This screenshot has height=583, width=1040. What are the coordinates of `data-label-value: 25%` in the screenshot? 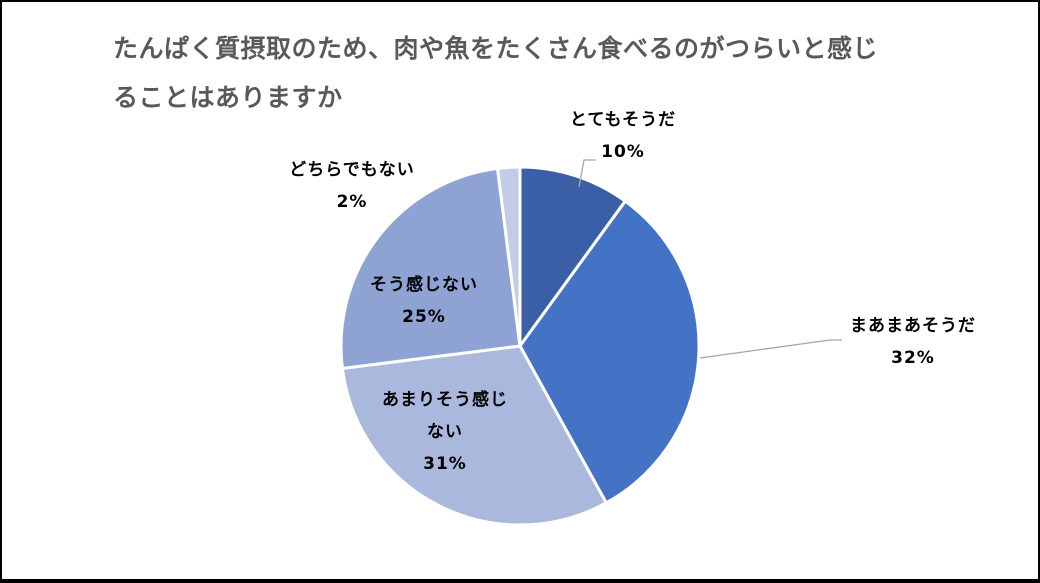 It's located at (424, 317).